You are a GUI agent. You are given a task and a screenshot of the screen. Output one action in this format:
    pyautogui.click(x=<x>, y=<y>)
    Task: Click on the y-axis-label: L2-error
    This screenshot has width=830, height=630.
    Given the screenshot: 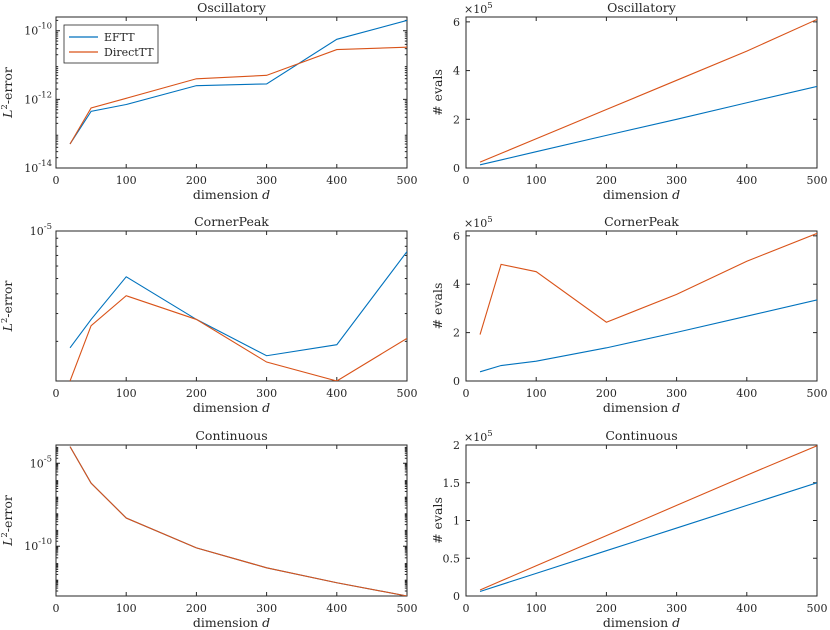 What is the action you would take?
    pyautogui.click(x=7, y=307)
    